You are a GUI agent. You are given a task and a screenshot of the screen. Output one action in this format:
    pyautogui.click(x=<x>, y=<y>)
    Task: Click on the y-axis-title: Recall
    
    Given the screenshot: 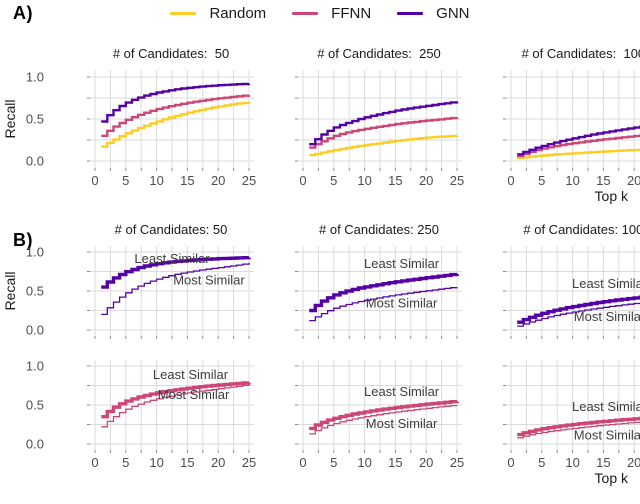 What is the action you would take?
    pyautogui.click(x=10, y=119)
    